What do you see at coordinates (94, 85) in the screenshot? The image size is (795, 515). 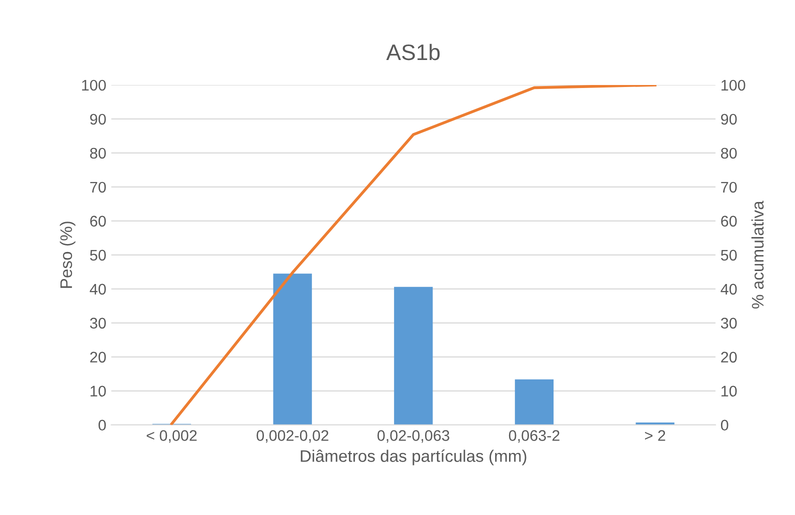 I see `y-tick-label: 100` at bounding box center [94, 85].